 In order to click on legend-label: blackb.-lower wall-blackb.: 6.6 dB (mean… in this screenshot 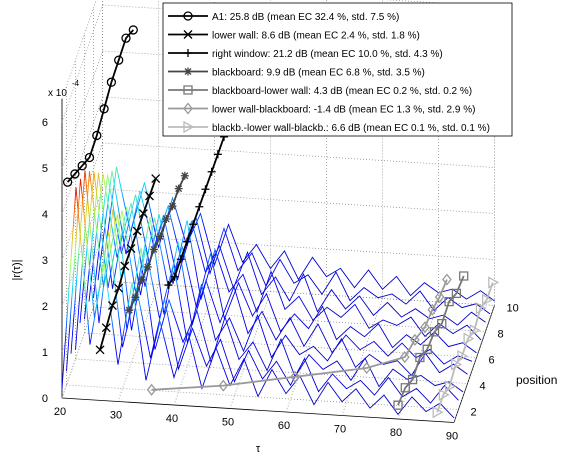, I will do `click(351, 128)`.